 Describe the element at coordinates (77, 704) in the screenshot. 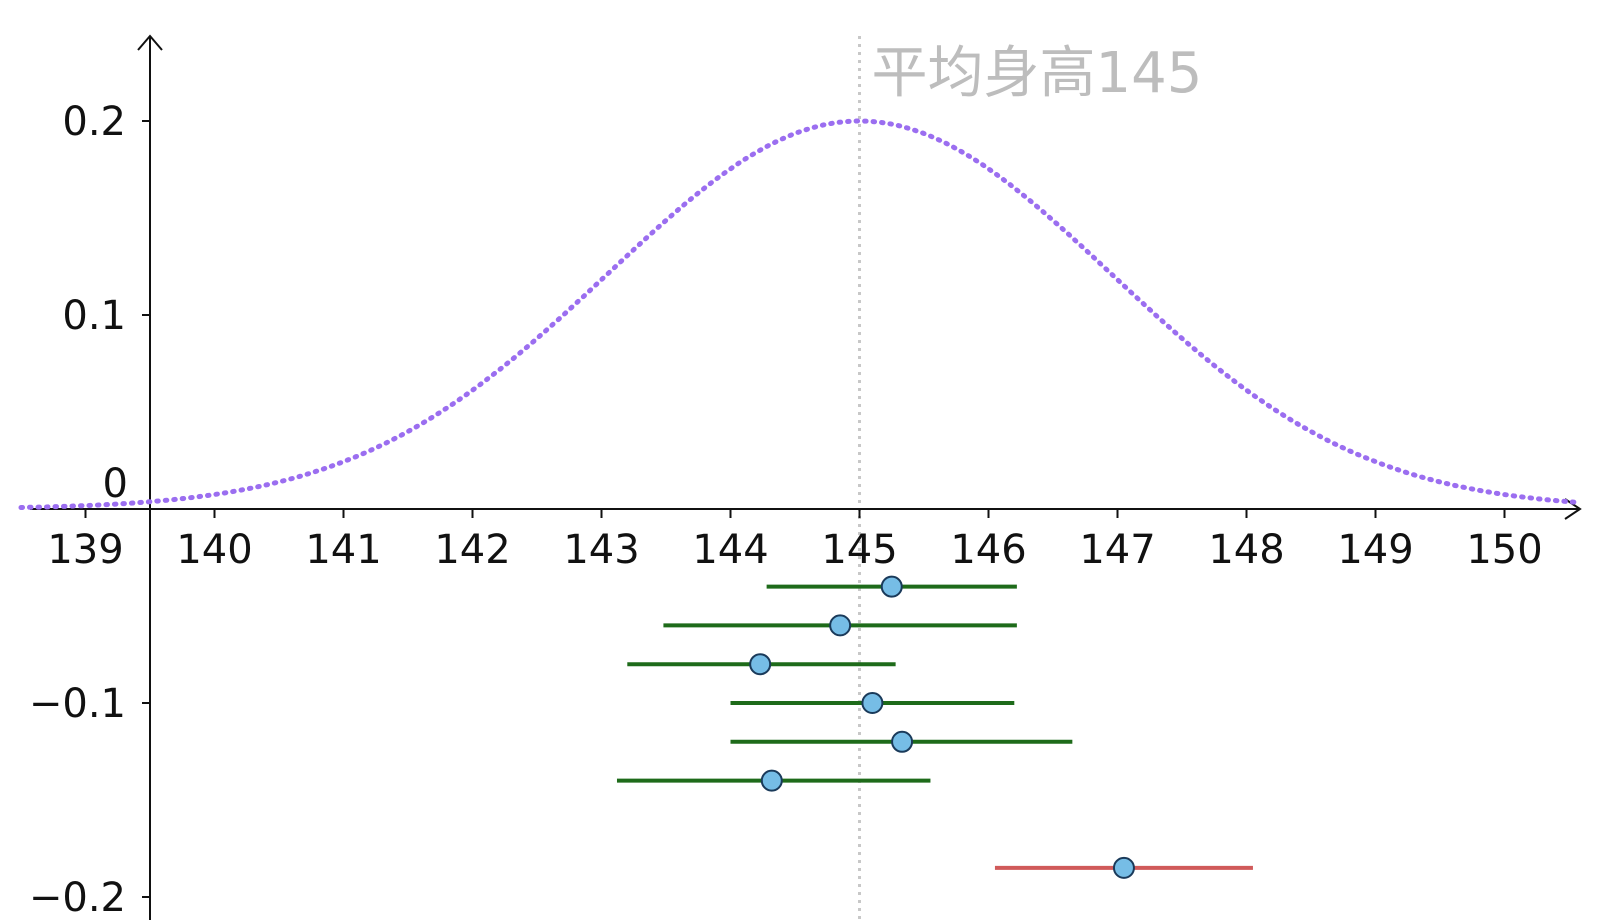

I see `y-tick-label: −0.1` at that location.